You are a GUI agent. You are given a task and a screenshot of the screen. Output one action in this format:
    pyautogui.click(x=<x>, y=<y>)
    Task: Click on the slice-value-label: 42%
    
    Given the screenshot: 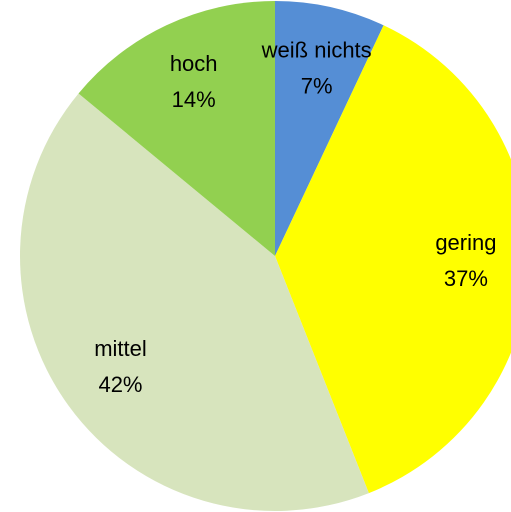 What is the action you would take?
    pyautogui.click(x=120, y=384)
    